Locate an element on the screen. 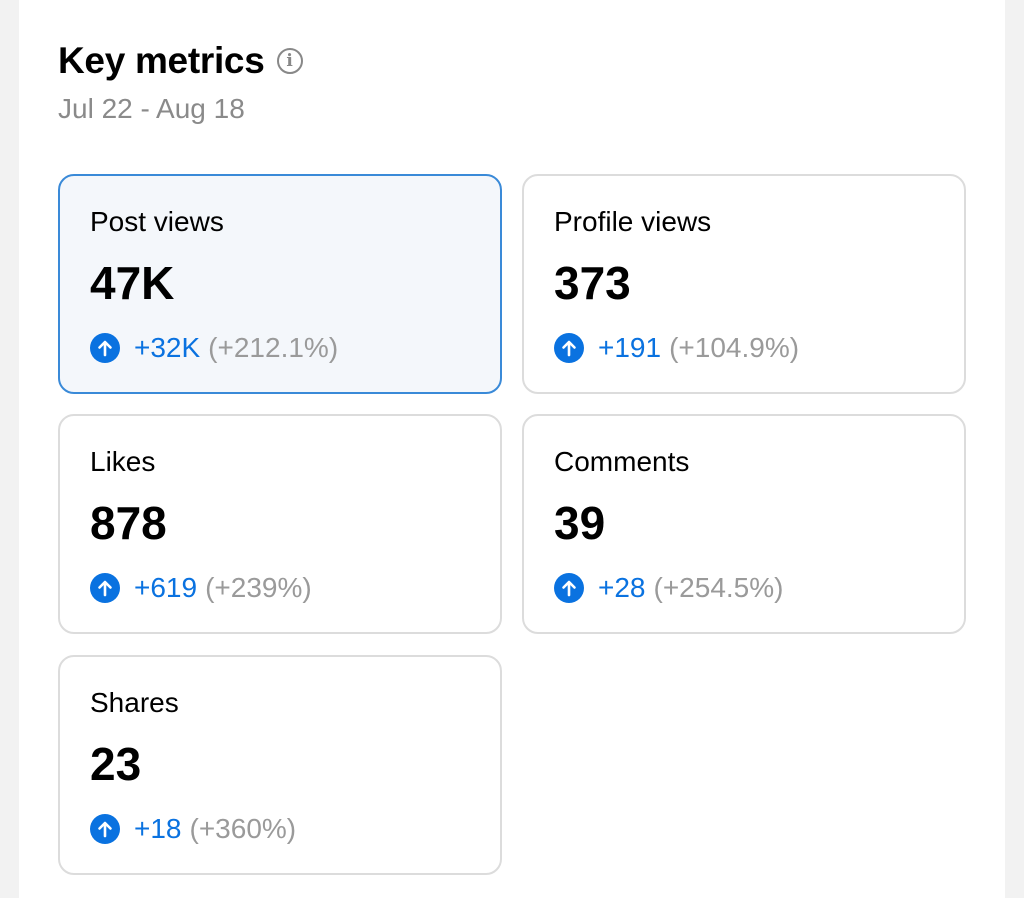  section-title: Key metrics i is located at coordinates (180, 61).